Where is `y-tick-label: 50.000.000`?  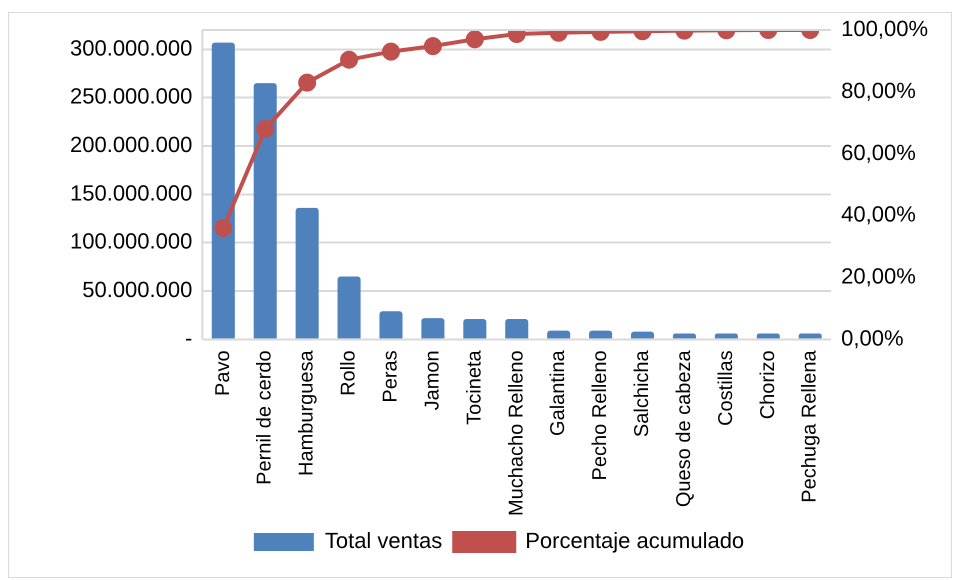
y-tick-label: 50.000.000 is located at coordinates (137, 289).